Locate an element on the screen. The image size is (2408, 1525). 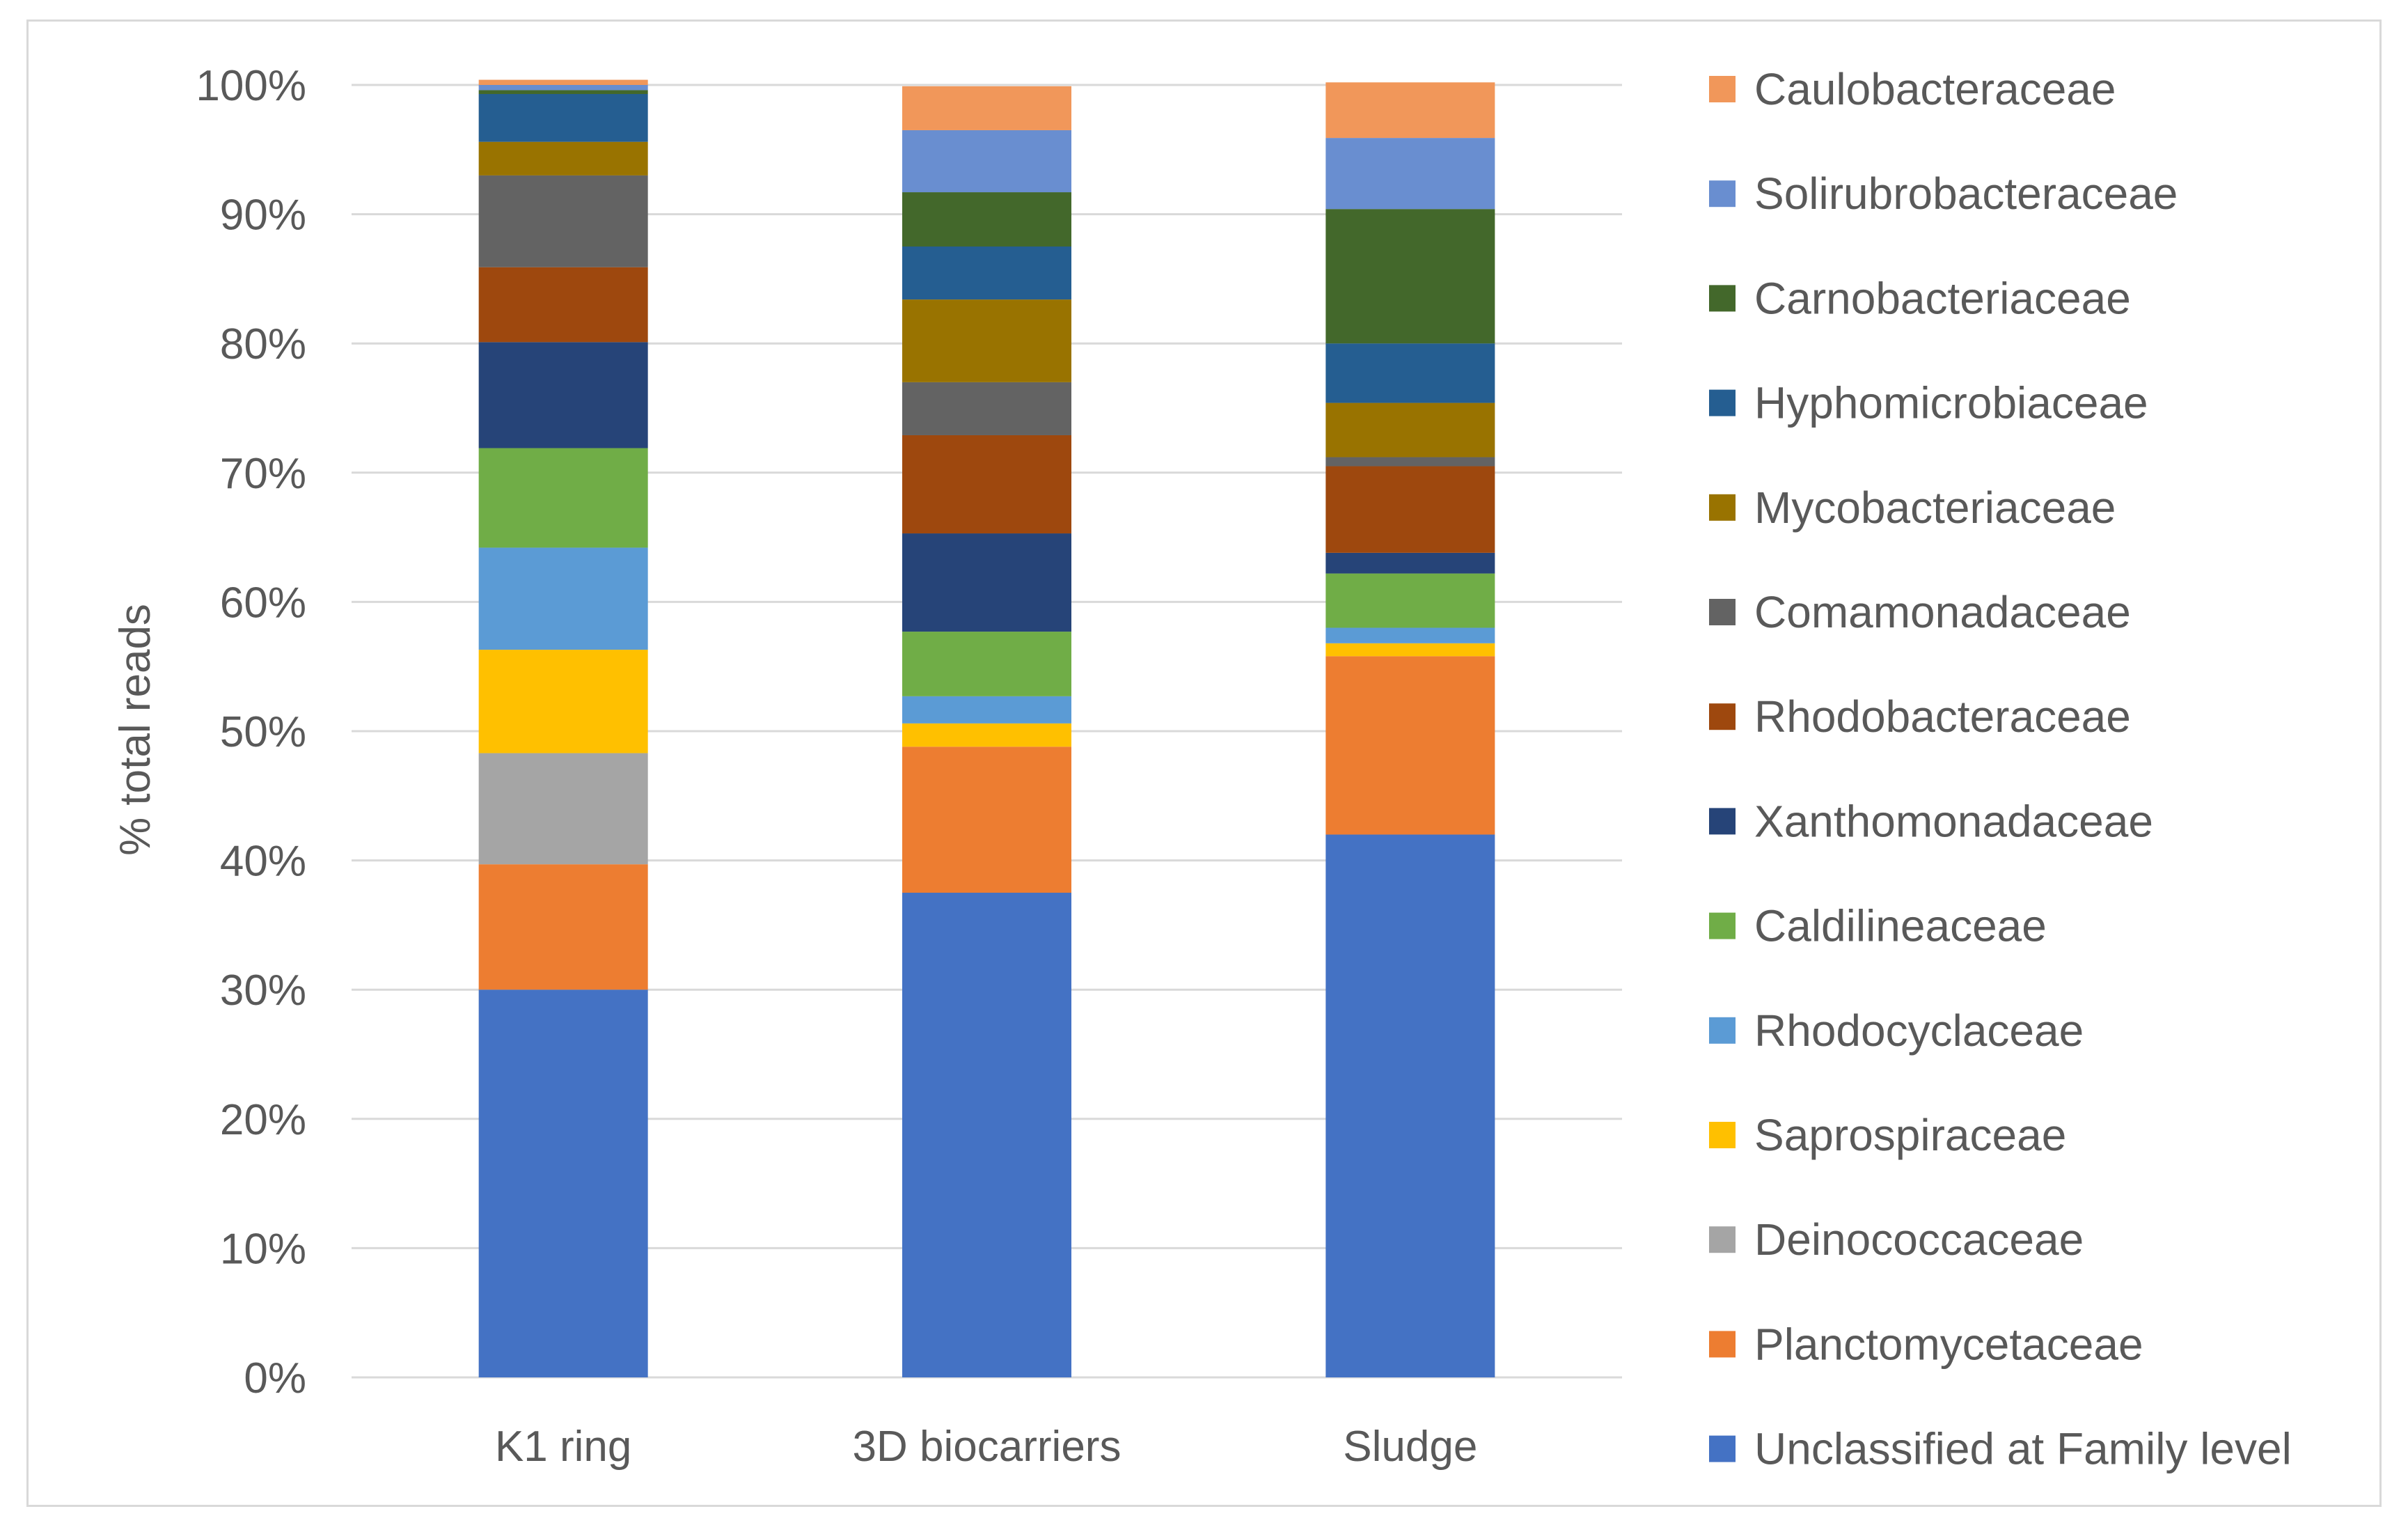
x-category-label: Sludge is located at coordinates (1410, 1447).